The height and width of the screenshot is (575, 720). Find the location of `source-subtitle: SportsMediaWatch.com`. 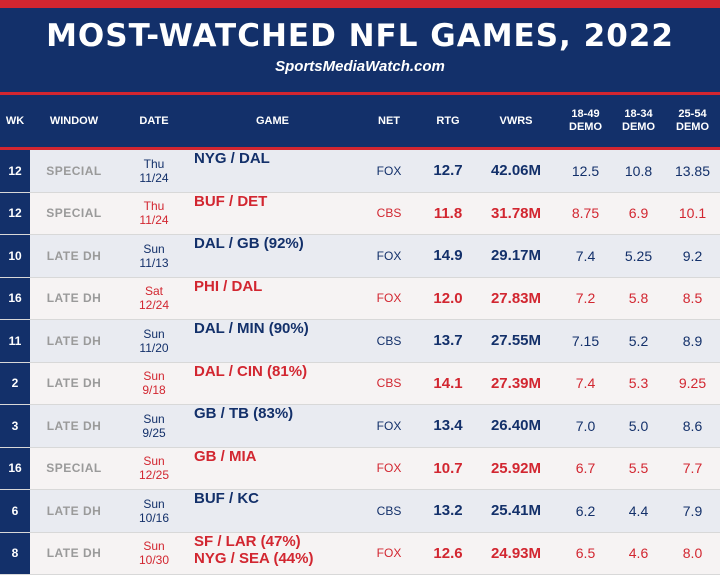

source-subtitle: SportsMediaWatch.com is located at coordinates (360, 67).